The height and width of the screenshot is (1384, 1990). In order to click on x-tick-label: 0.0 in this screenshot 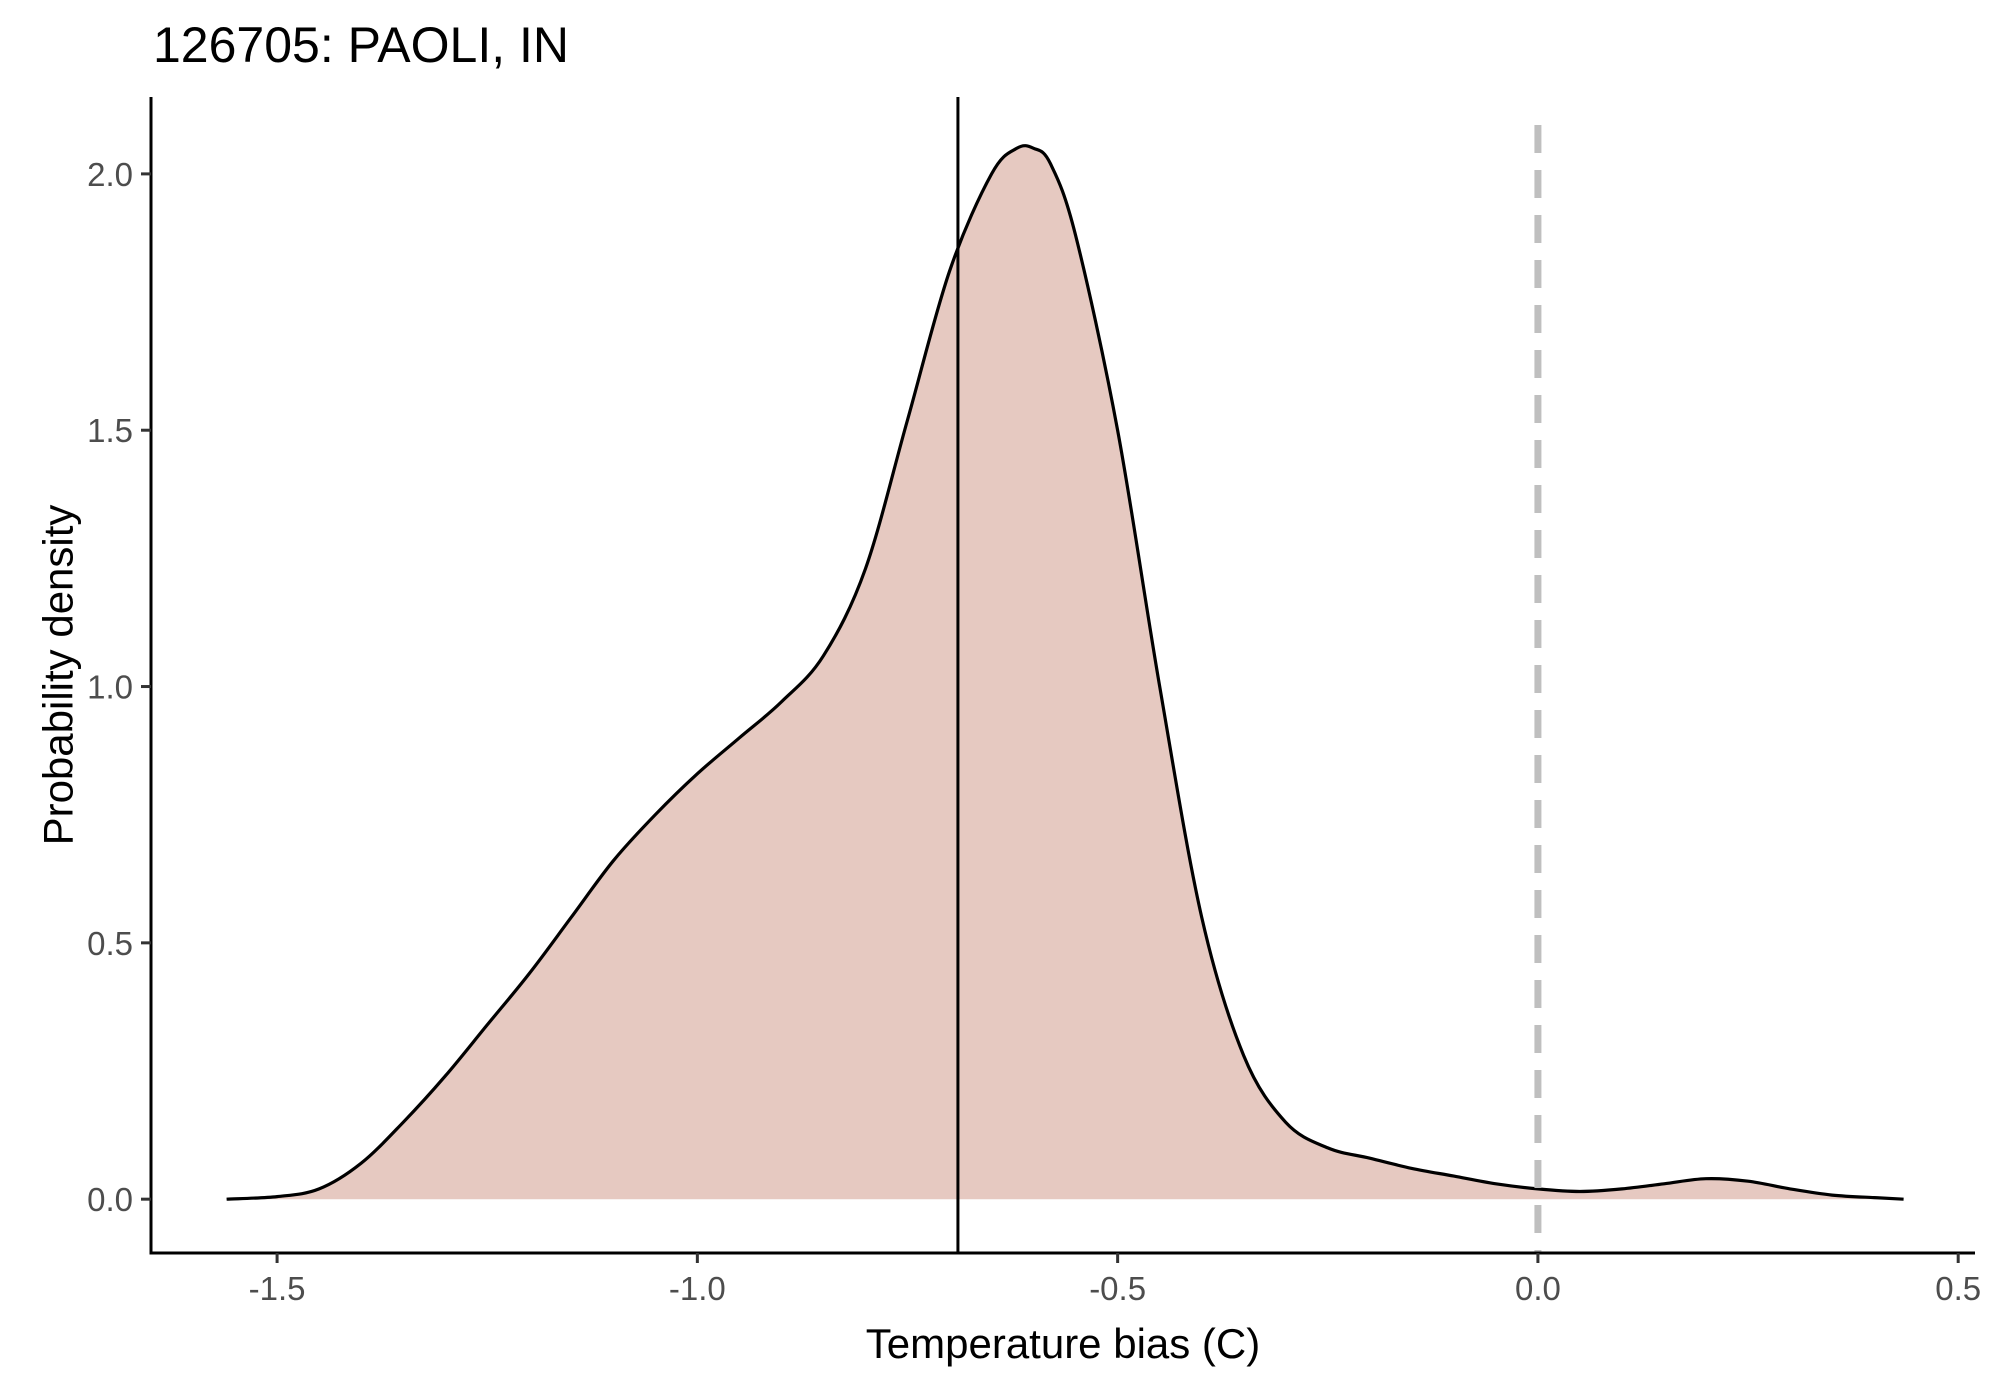, I will do `click(1538, 1288)`.